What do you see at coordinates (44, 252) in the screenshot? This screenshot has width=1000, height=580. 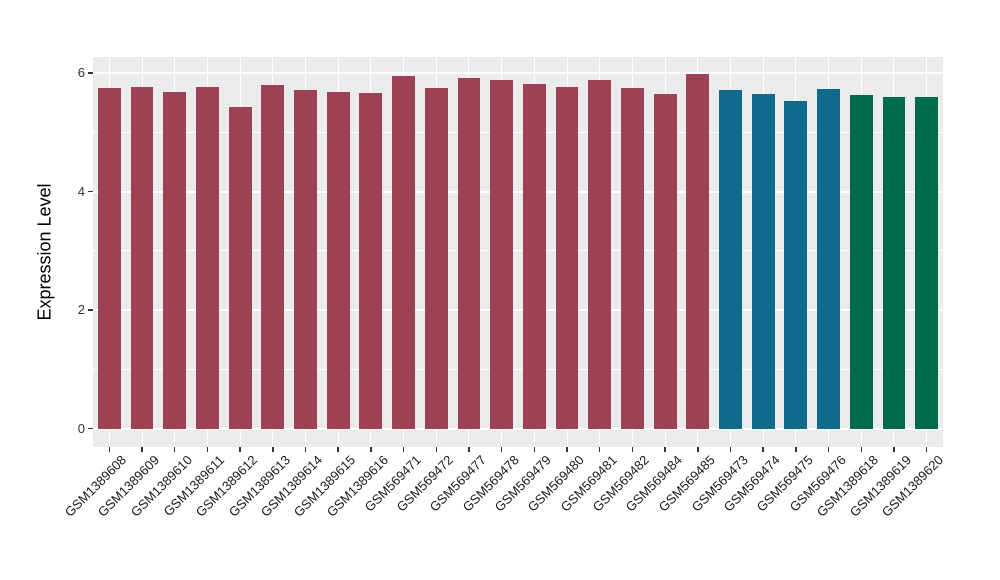 I see `y-axis-title: Expression Level` at bounding box center [44, 252].